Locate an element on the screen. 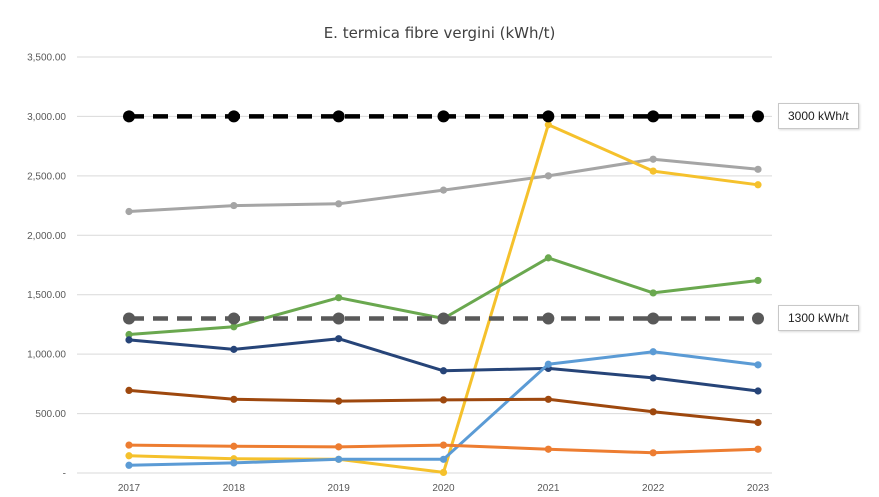 This screenshot has height=497, width=879. chart-title: E. termica fibre vergini (kWh/t) is located at coordinates (439, 33).